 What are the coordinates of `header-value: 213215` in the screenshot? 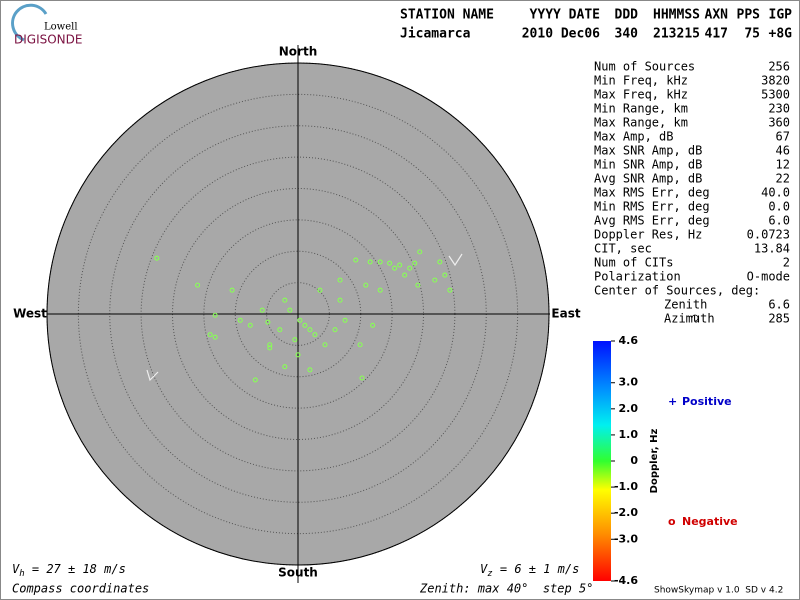 It's located at (676, 34).